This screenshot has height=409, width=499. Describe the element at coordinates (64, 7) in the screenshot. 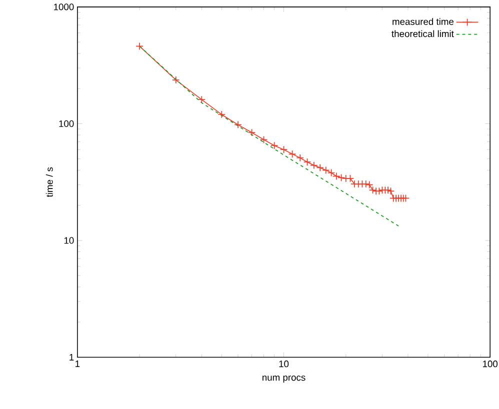

I see `y-tick-label: 1000` at that location.